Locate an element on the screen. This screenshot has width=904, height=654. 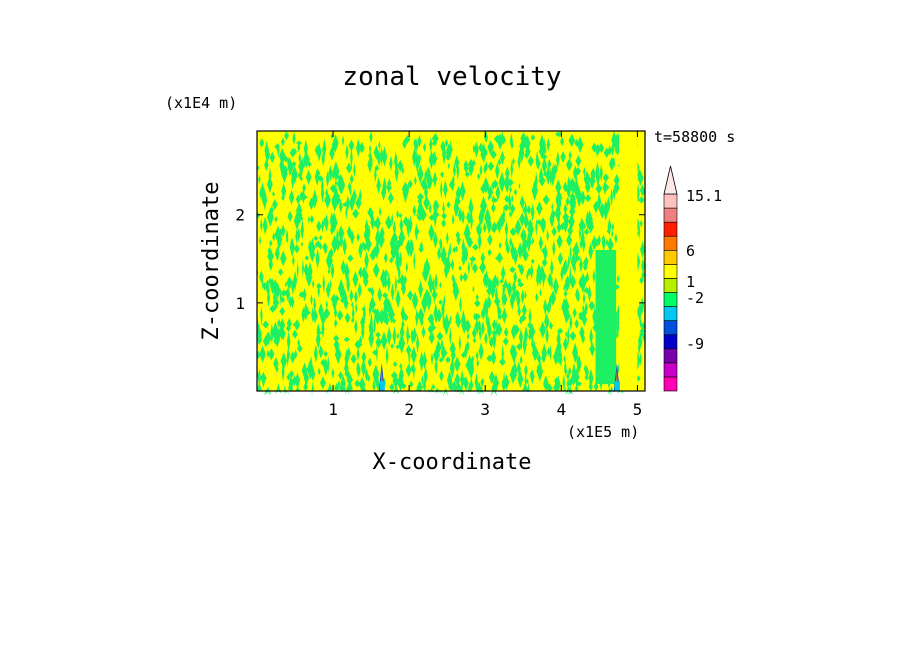
y-unit-label: (x1E4 m) is located at coordinates (201, 103).